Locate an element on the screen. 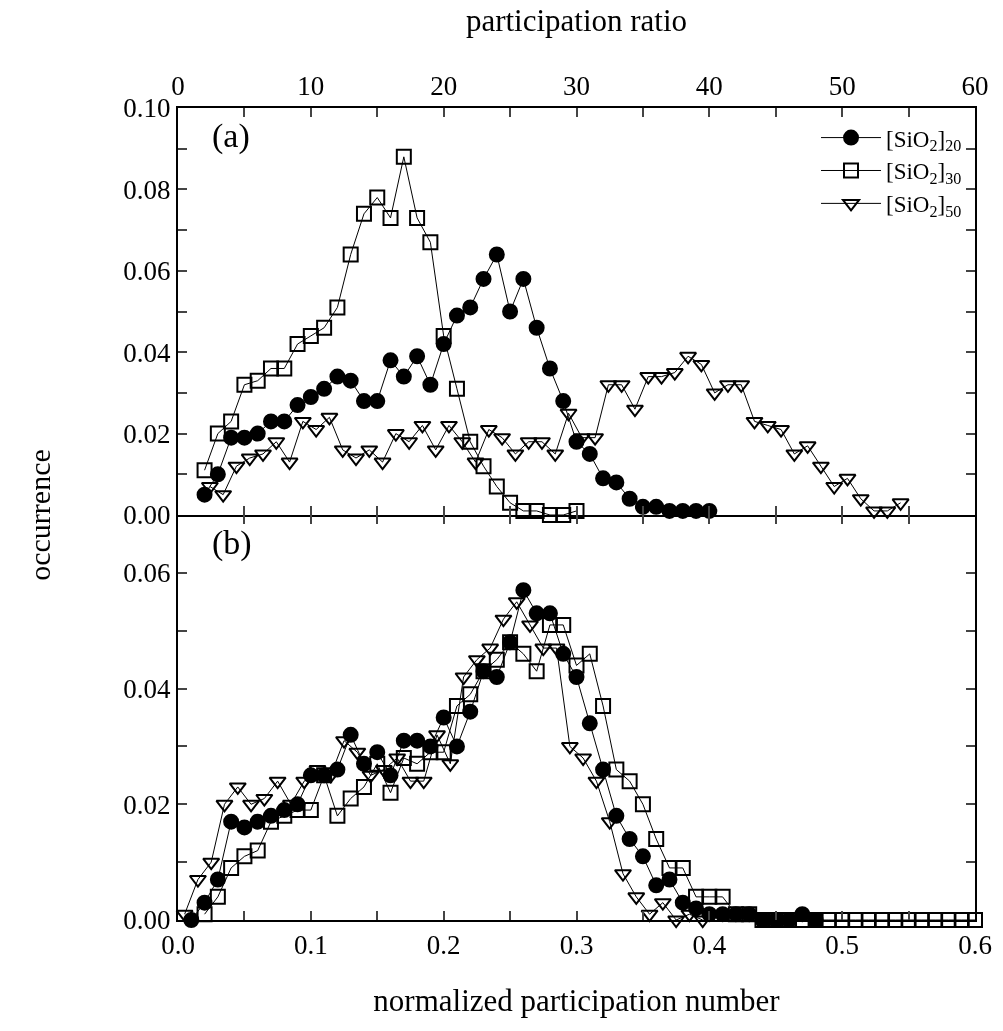  x-tick-label: 0.3 is located at coordinates (576, 945).